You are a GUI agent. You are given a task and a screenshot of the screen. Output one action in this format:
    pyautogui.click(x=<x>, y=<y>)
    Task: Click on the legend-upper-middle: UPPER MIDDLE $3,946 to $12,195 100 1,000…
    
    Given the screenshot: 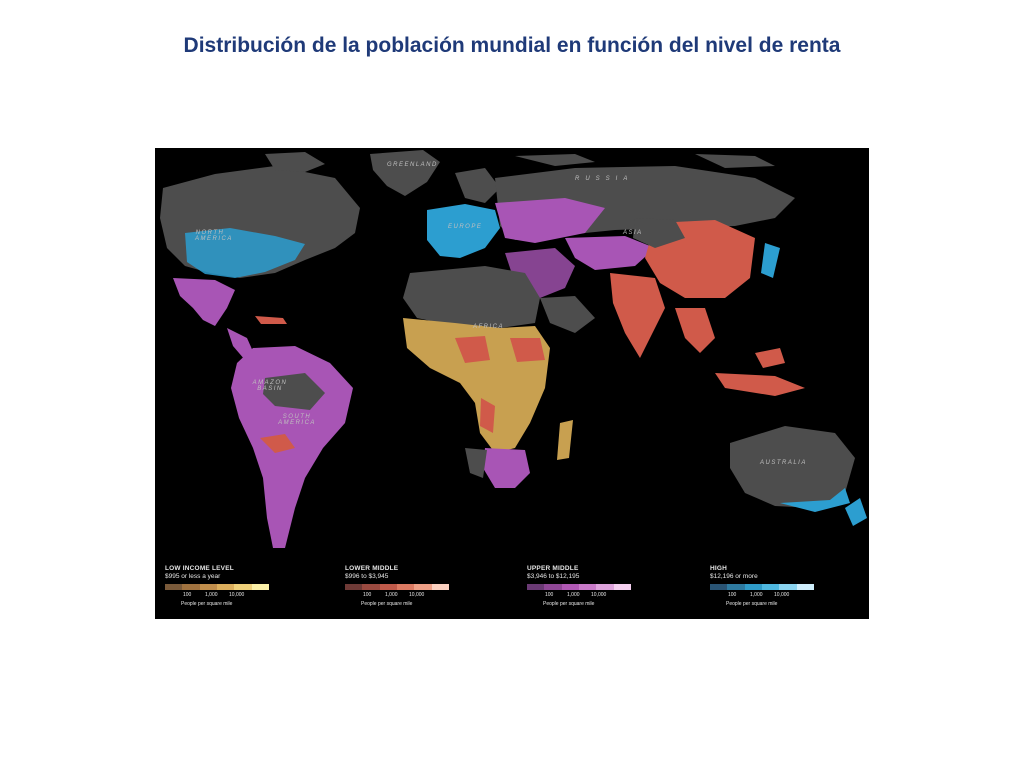 What is the action you would take?
    pyautogui.click(x=587, y=586)
    